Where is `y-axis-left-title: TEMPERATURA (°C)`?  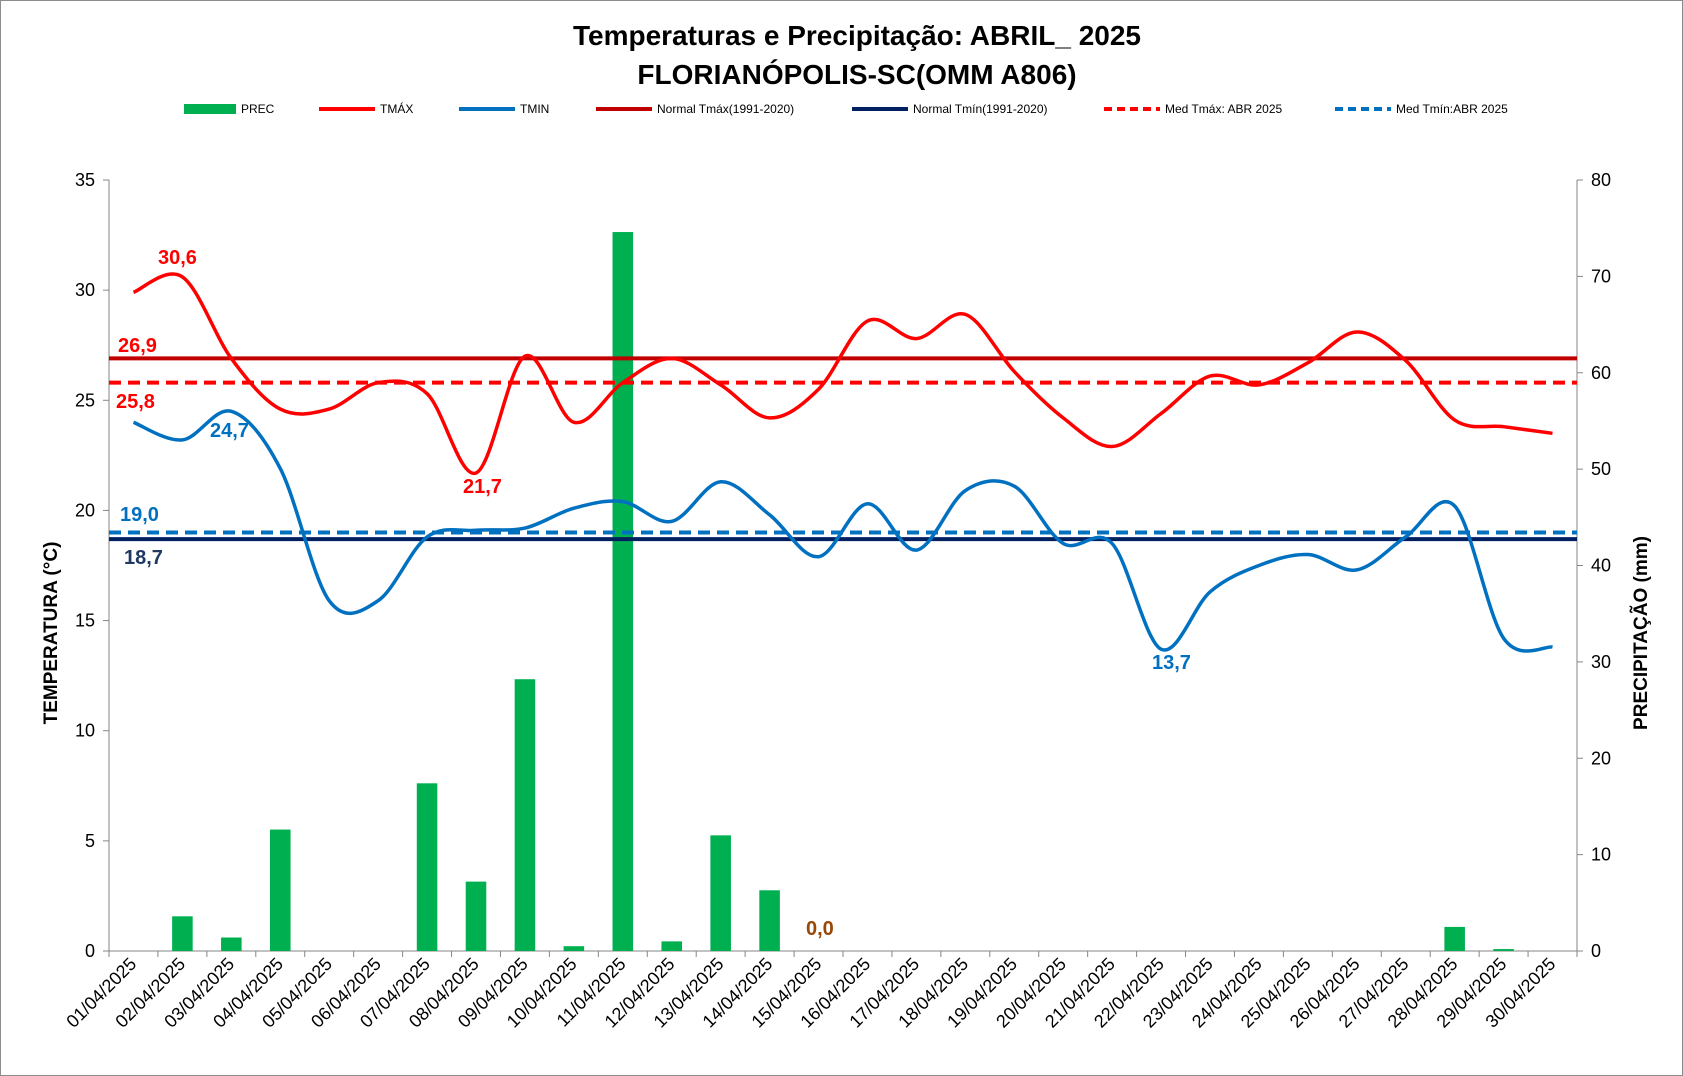
y-axis-left-title: TEMPERATURA (°C) is located at coordinates (51, 633).